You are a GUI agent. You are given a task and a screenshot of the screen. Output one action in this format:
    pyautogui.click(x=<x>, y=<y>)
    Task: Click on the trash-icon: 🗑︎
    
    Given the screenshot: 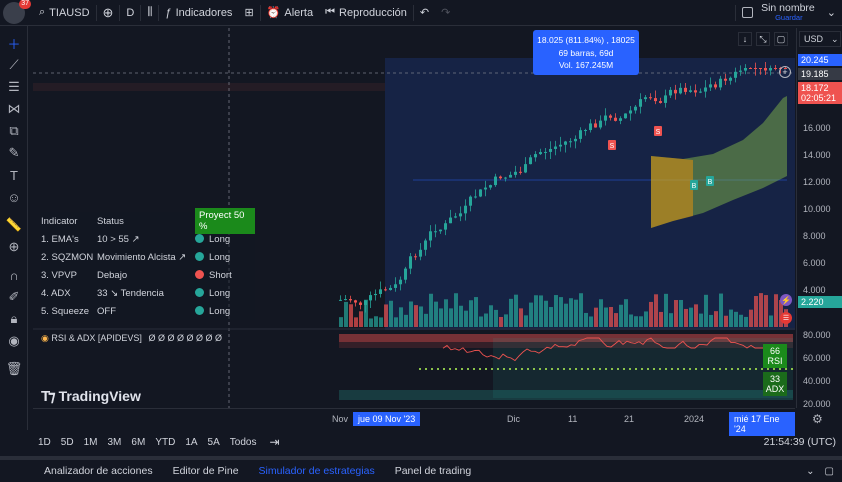 What is the action you would take?
    pyautogui.click(x=14, y=368)
    